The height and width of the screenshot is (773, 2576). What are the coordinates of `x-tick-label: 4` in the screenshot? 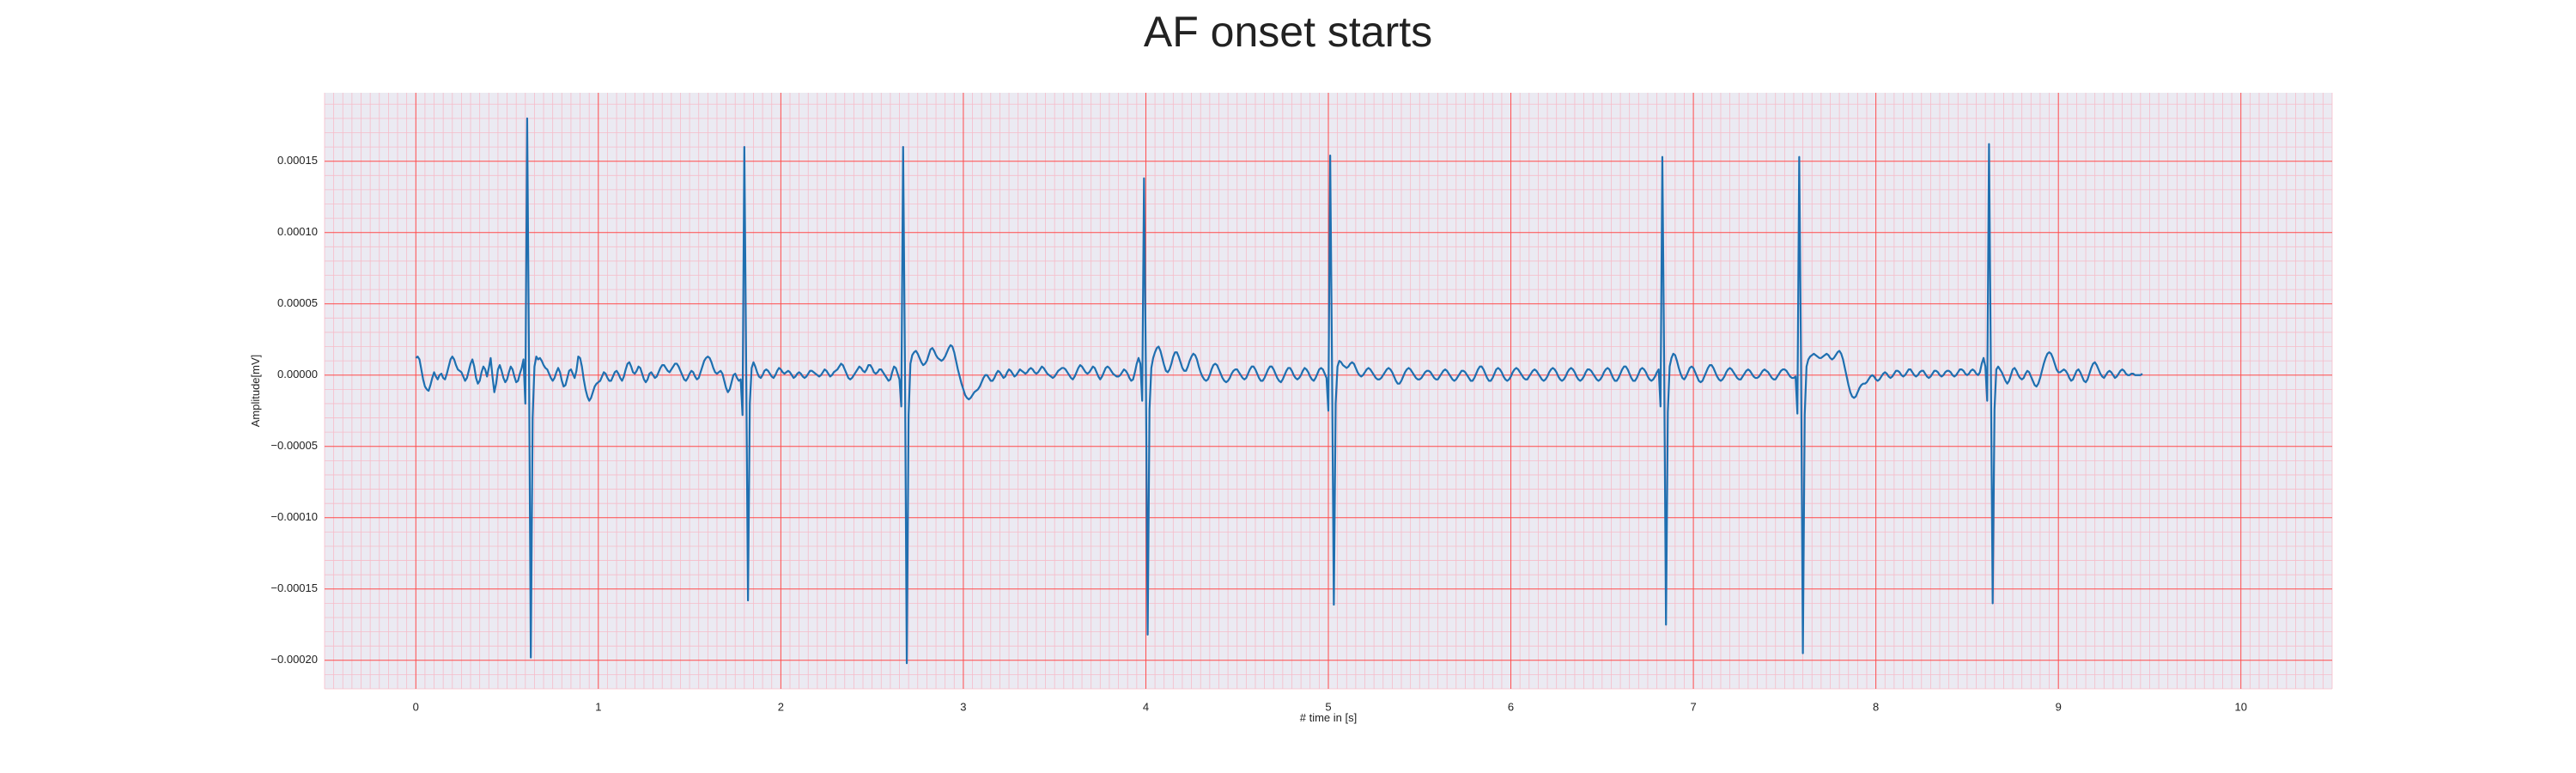 It's located at (1146, 707).